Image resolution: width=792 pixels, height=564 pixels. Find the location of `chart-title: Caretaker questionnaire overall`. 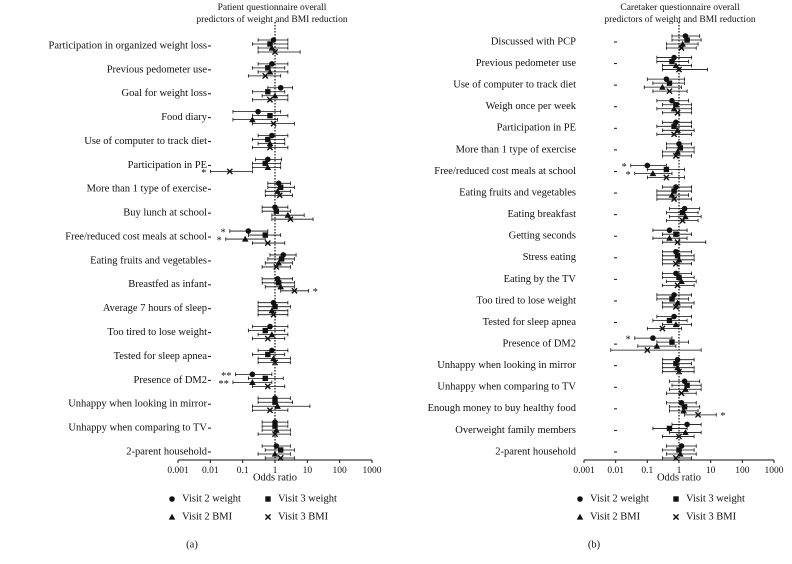

chart-title: Caretaker questionnaire overall is located at coordinates (680, 8).